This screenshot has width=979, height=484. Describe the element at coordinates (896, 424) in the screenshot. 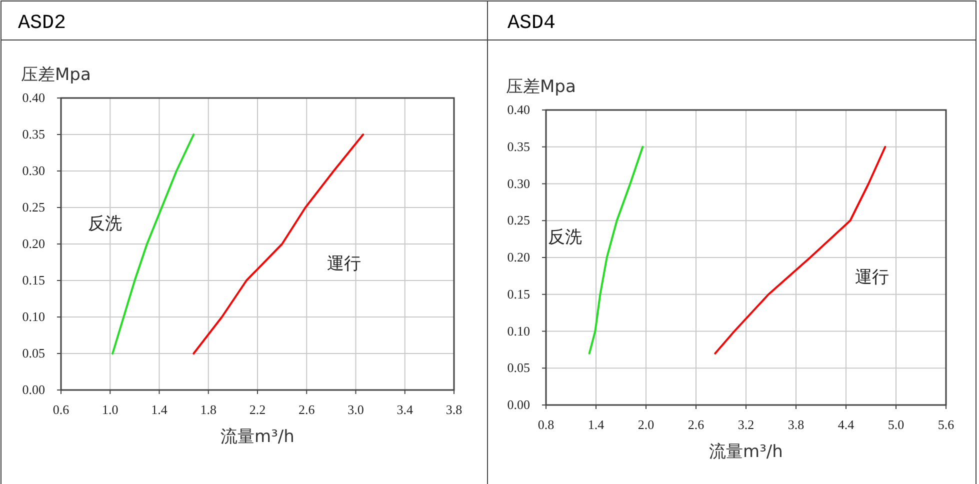

I see `x-tick-label: 5.0` at that location.